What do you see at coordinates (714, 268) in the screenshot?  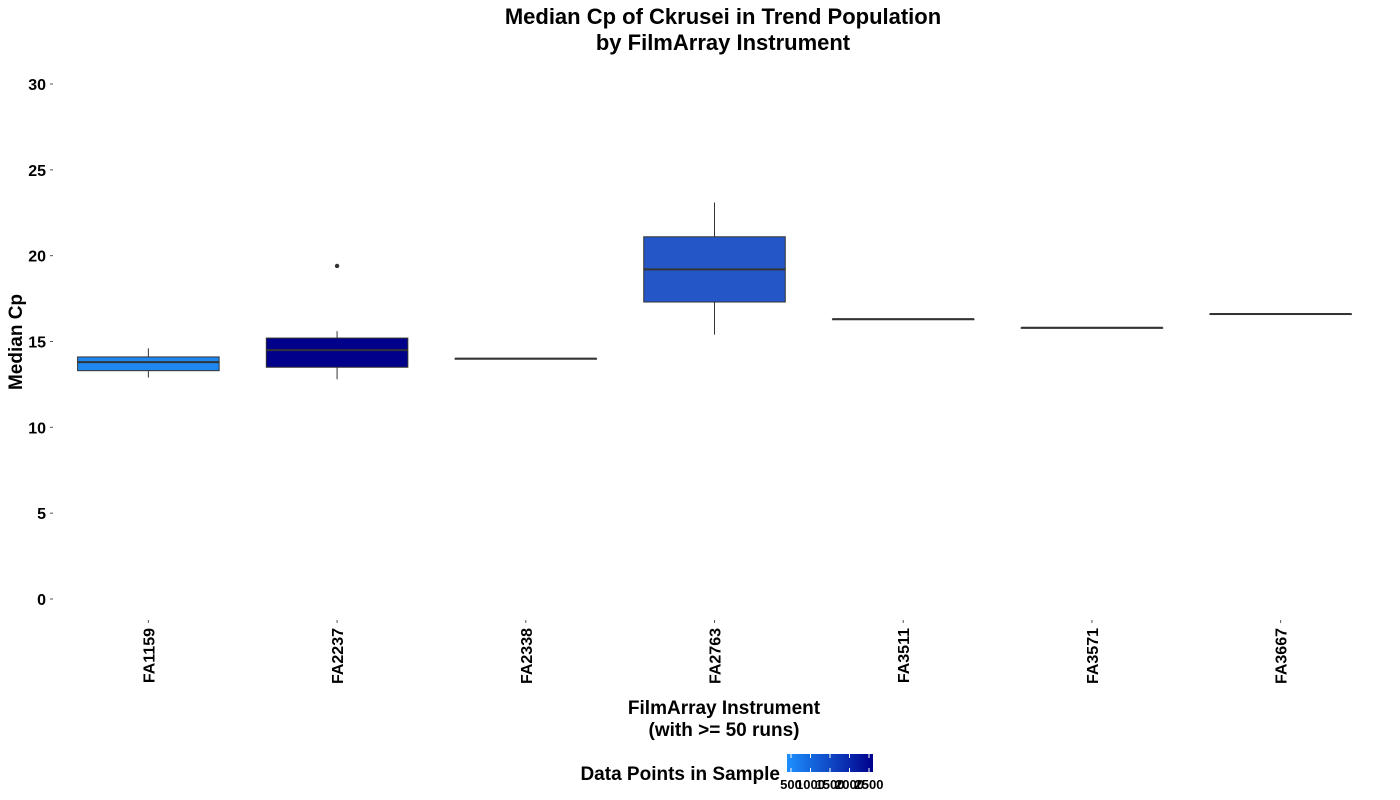 I see `box-fa2763` at bounding box center [714, 268].